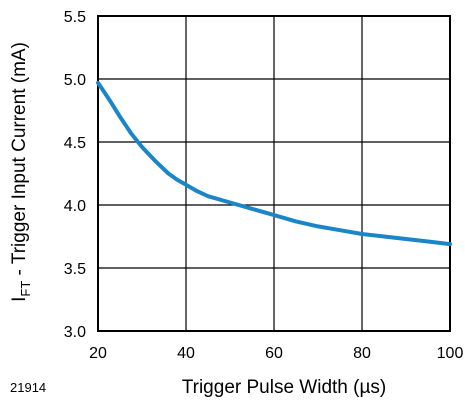 Image resolution: width=465 pixels, height=402 pixels. I want to click on x-tick-label: 80, so click(362, 353).